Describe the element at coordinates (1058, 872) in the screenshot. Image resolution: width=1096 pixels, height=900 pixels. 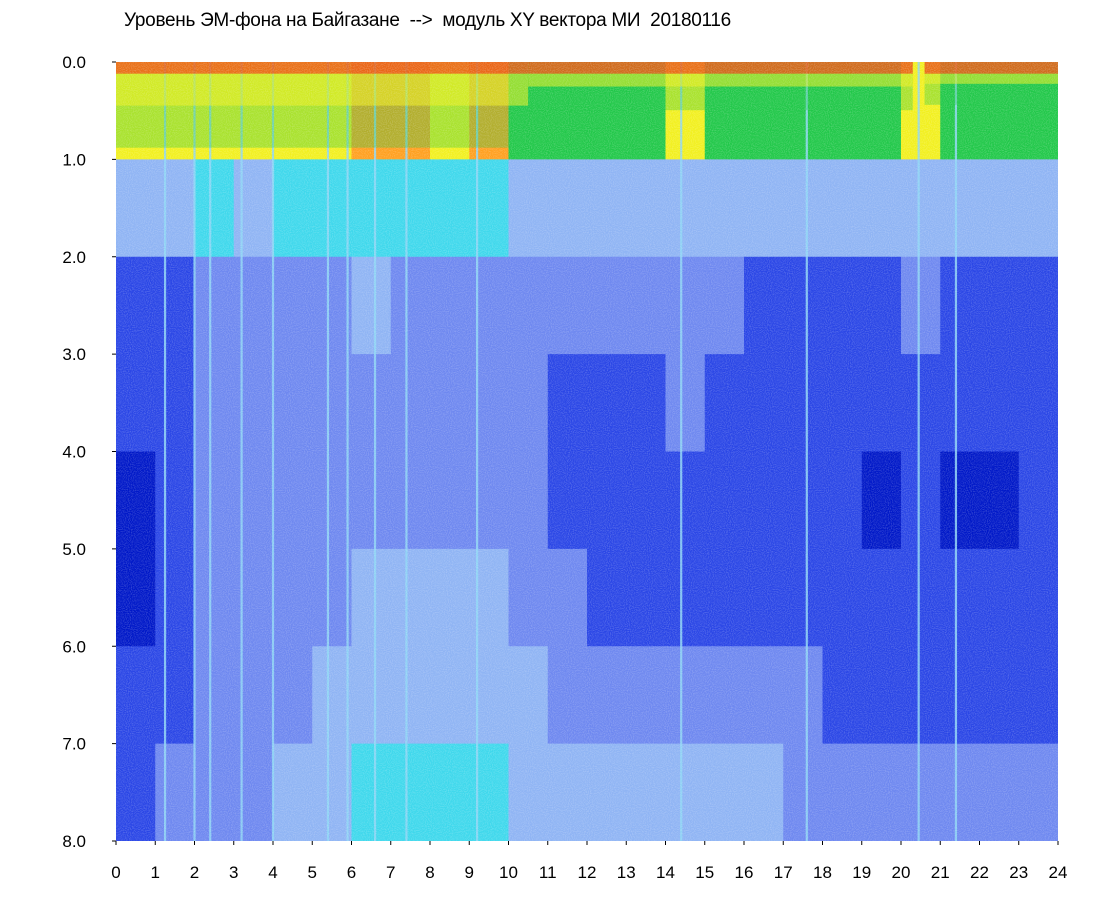
I see `x-tick-label: 24` at that location.